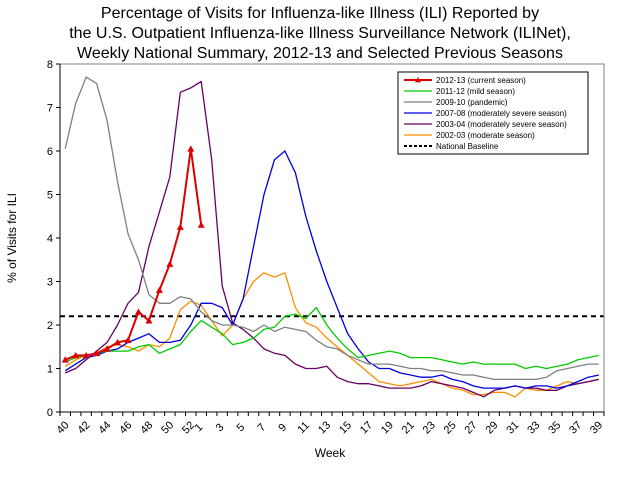  What do you see at coordinates (324, 427) in the screenshot?
I see `x-tick-label: 13` at bounding box center [324, 427].